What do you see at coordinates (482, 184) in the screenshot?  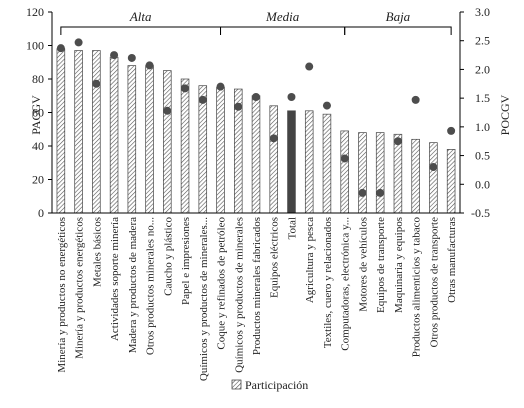 I see `right-tick-label: 0.0` at bounding box center [482, 184].